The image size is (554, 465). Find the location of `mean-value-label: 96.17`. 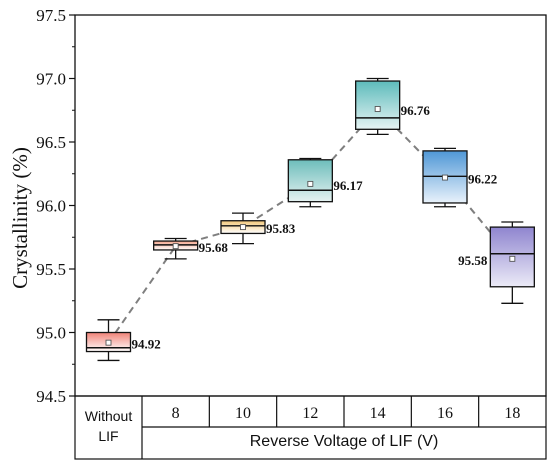

mean-value-label: 96.17 is located at coordinates (348, 185).